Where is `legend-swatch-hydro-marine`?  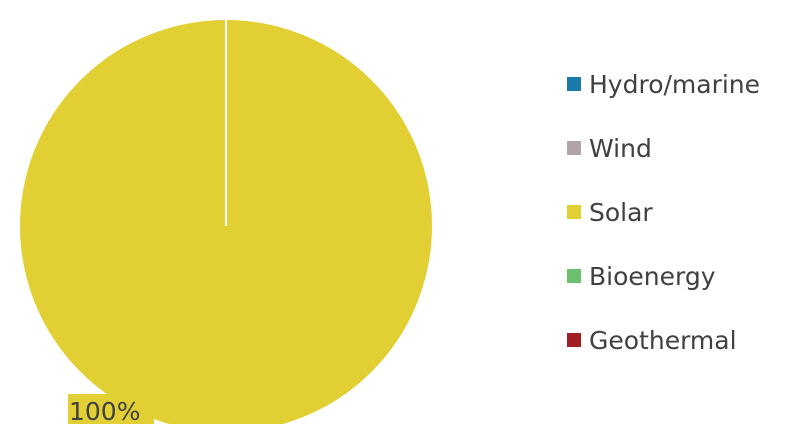 legend-swatch-hydro-marine is located at coordinates (574, 84).